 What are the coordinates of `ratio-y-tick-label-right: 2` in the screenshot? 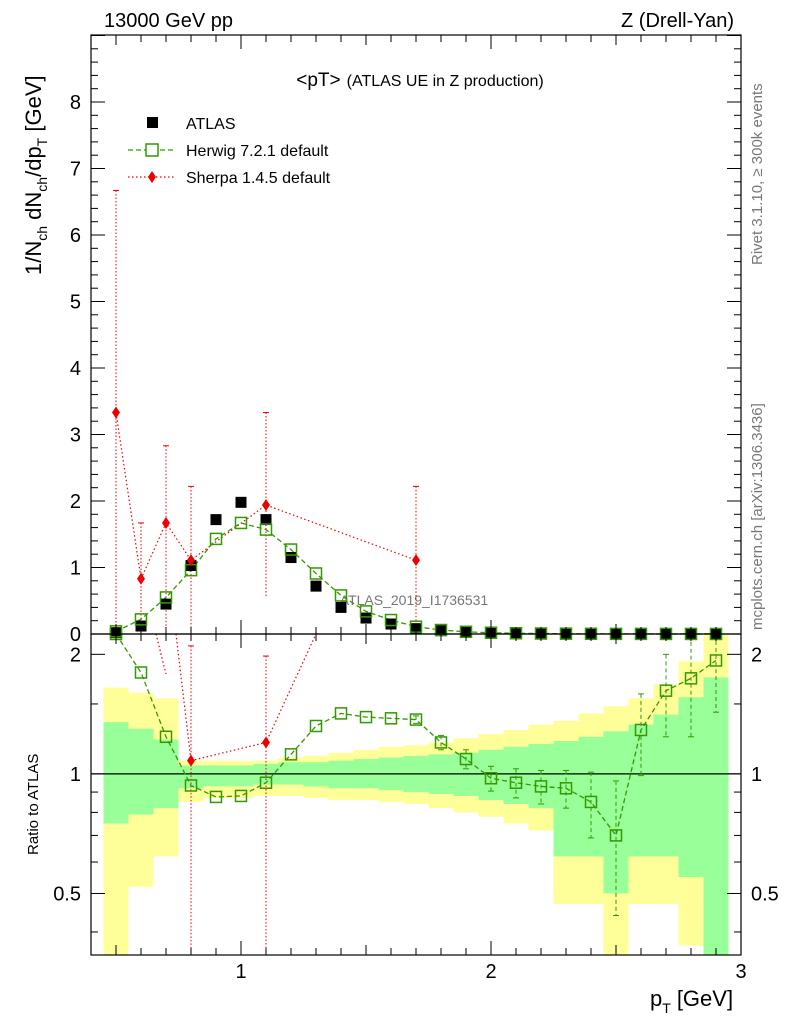 It's located at (756, 655).